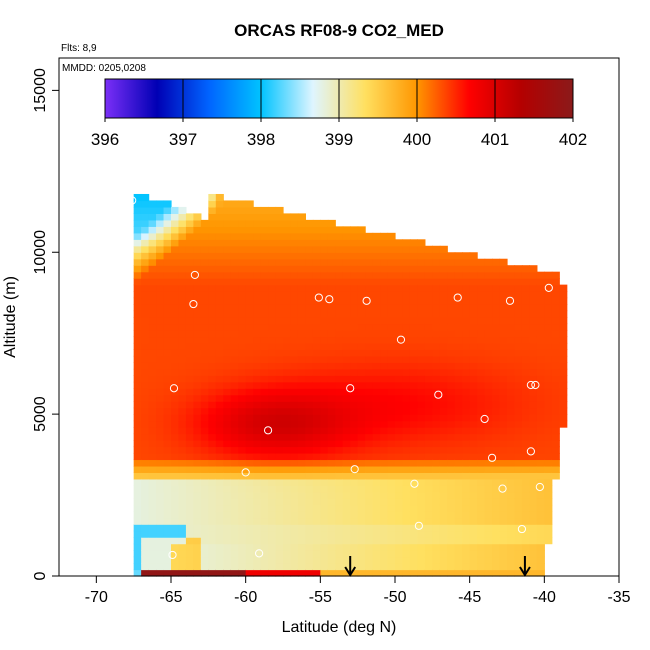  I want to click on y-tick-label: 15000, so click(40, 90).